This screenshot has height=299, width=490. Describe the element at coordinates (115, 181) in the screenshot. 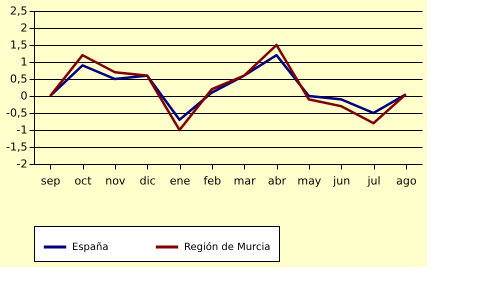

I see `x-tick-label: nov` at that location.